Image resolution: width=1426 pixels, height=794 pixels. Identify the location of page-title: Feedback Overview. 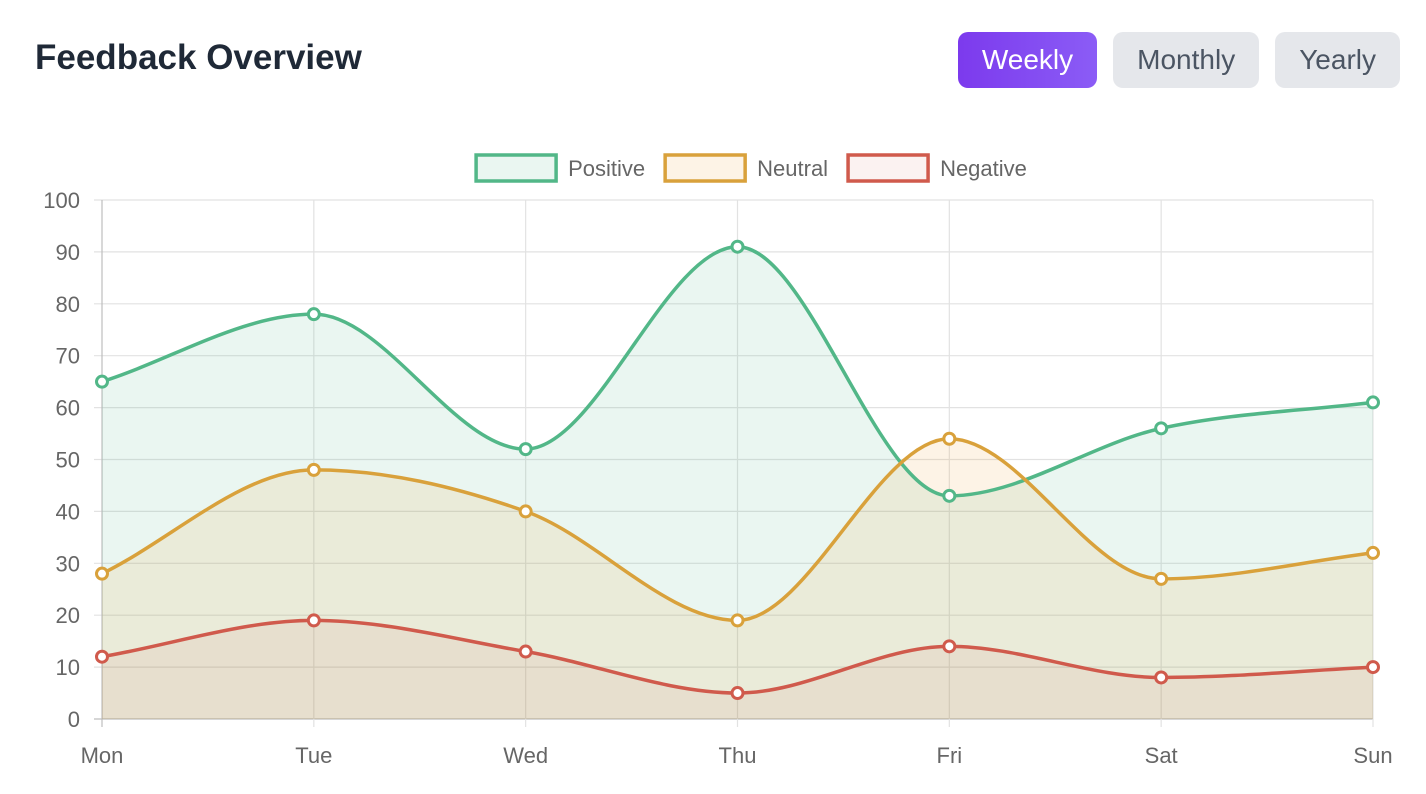
(198, 57).